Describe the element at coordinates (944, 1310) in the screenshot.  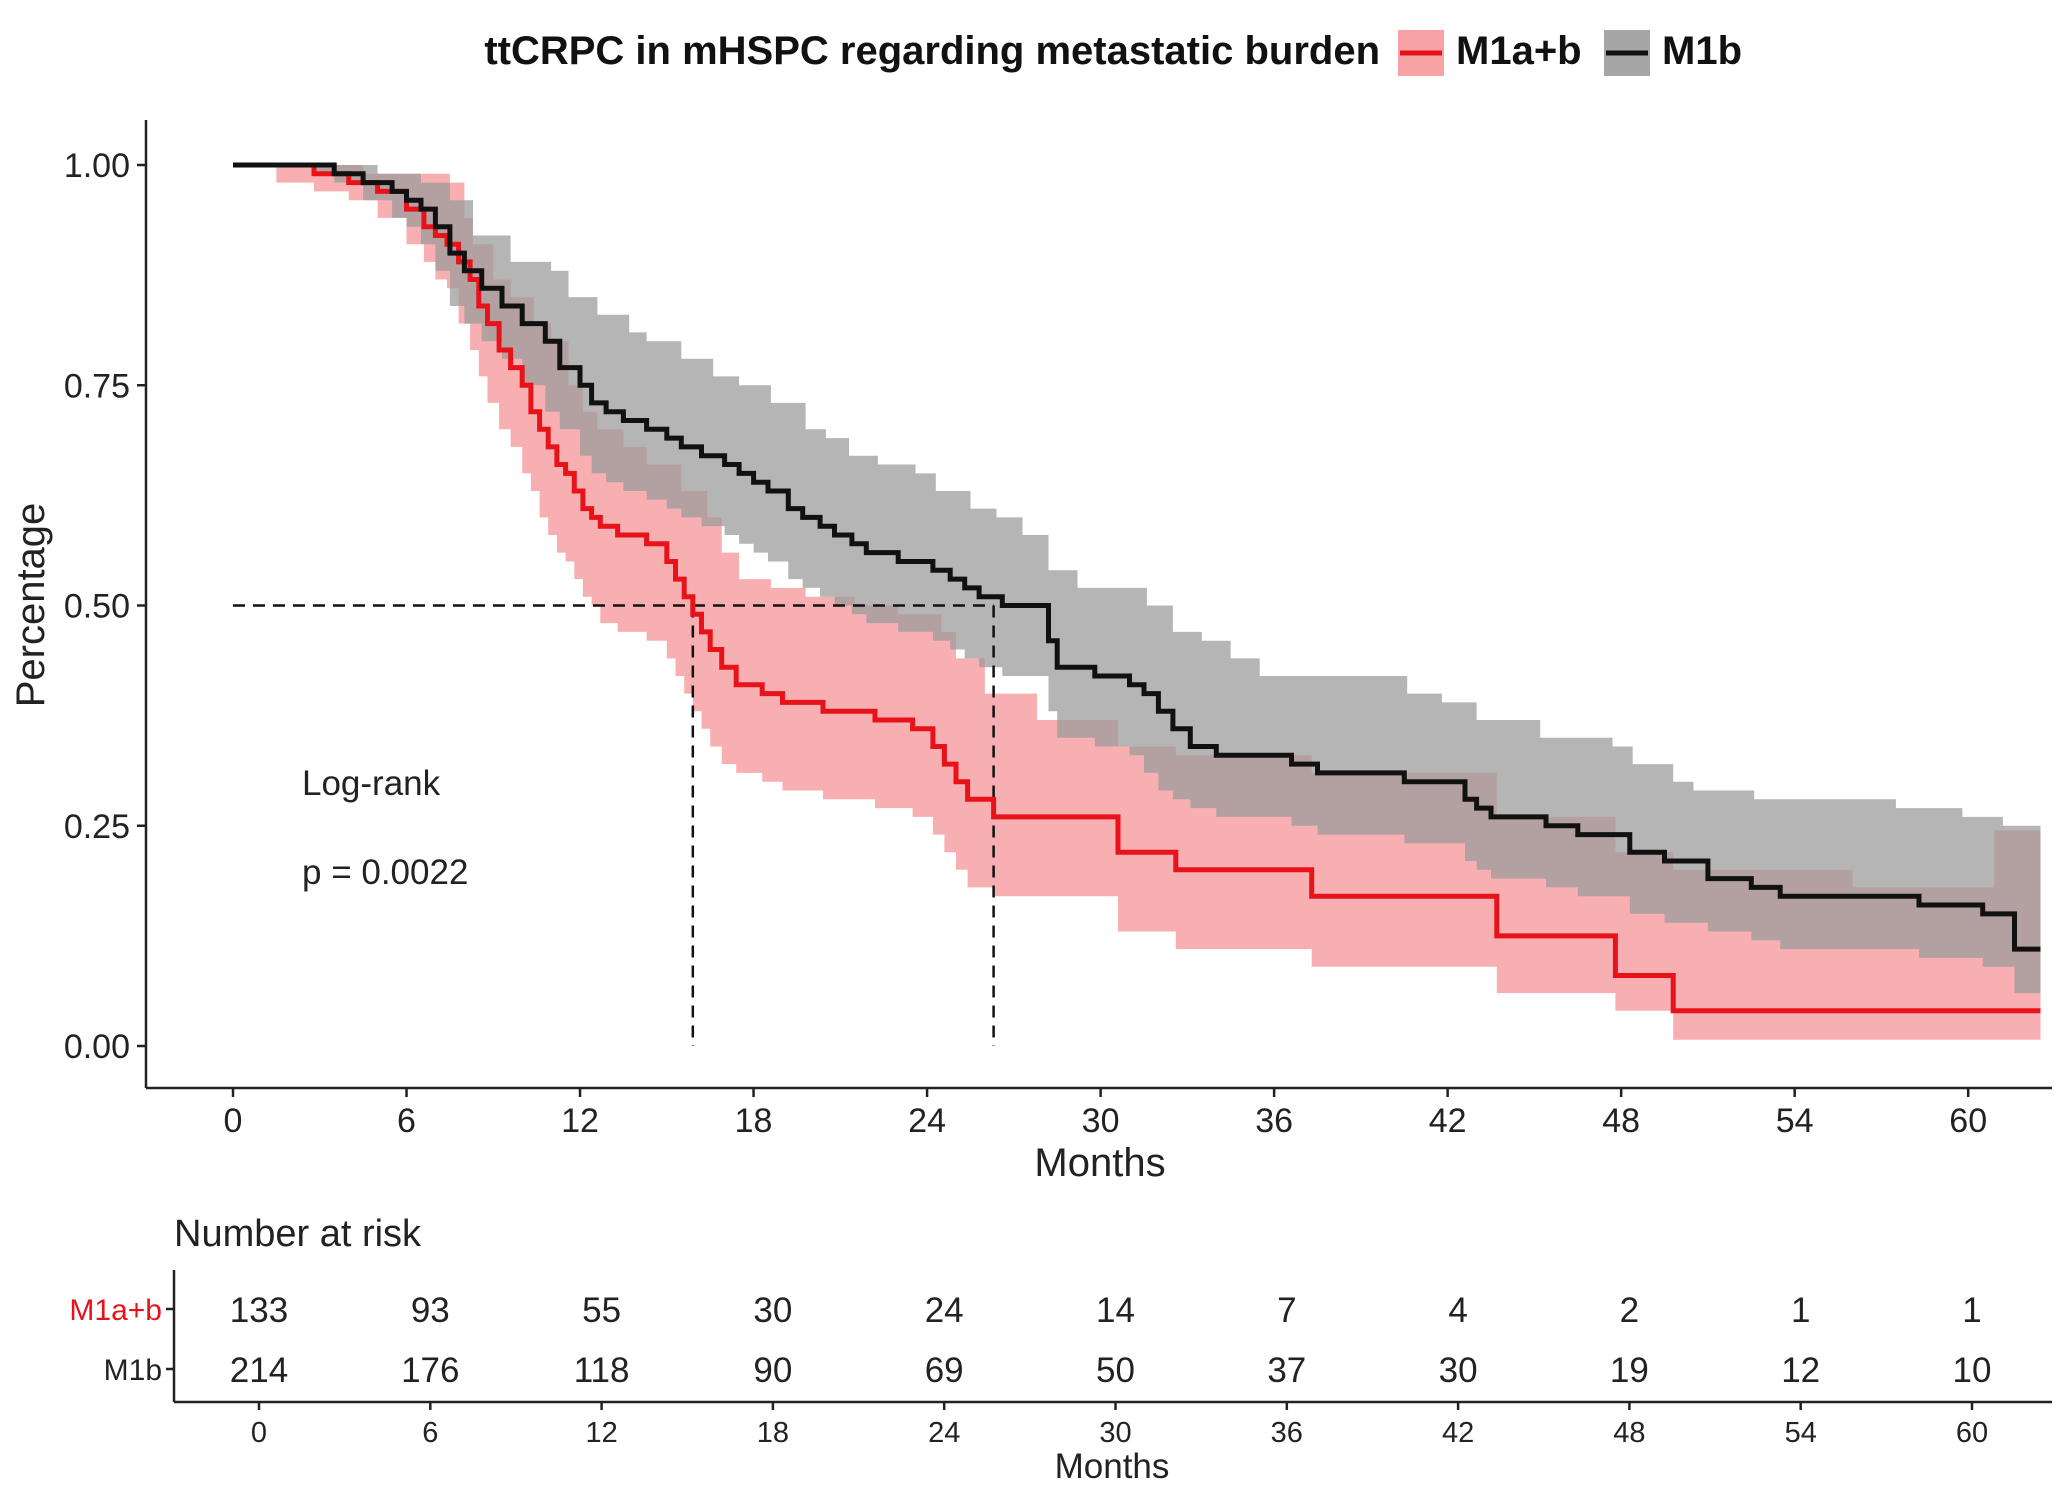
I see `risk-cell: 24` at that location.